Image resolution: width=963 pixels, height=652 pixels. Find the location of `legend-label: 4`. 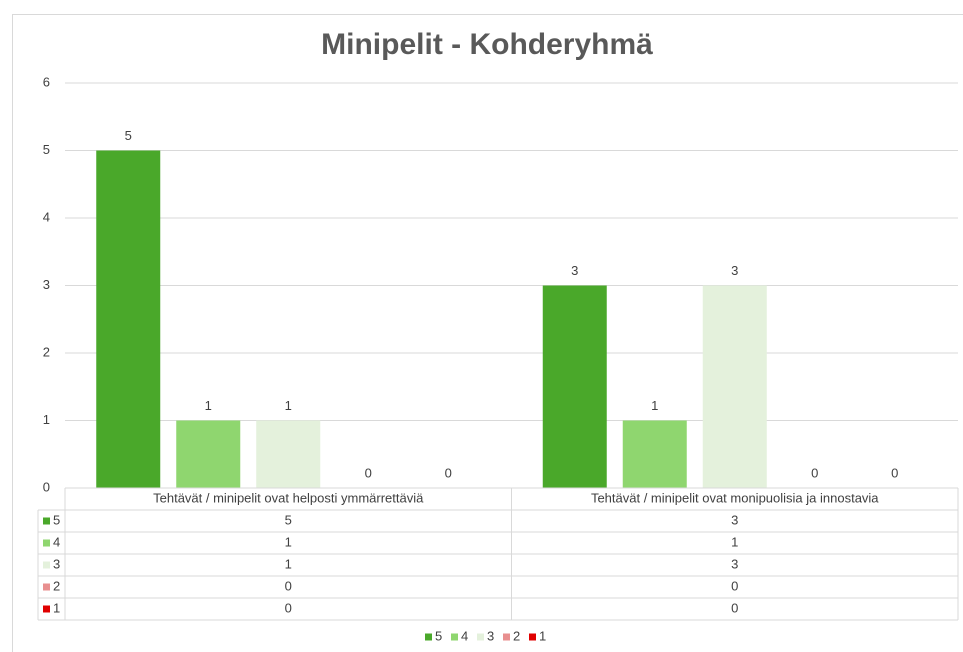

legend-label: 4 is located at coordinates (464, 635).